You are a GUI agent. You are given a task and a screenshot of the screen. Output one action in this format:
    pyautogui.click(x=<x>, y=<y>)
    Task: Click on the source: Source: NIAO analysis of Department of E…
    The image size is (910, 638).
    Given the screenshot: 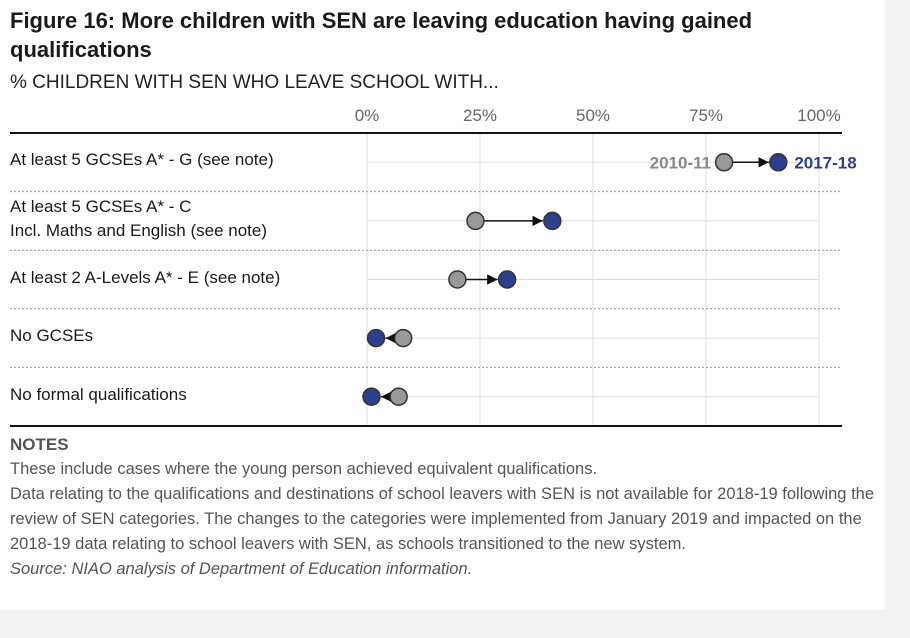 What is the action you would take?
    pyautogui.click(x=241, y=569)
    